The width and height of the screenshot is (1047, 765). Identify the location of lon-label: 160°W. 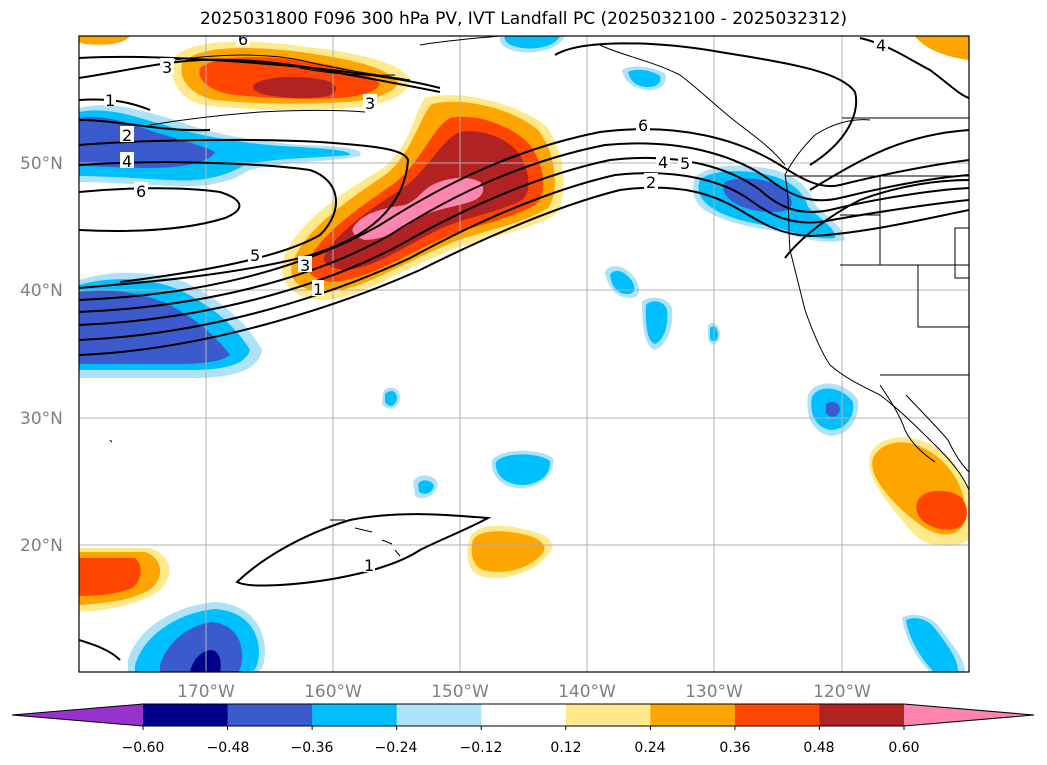
(333, 692).